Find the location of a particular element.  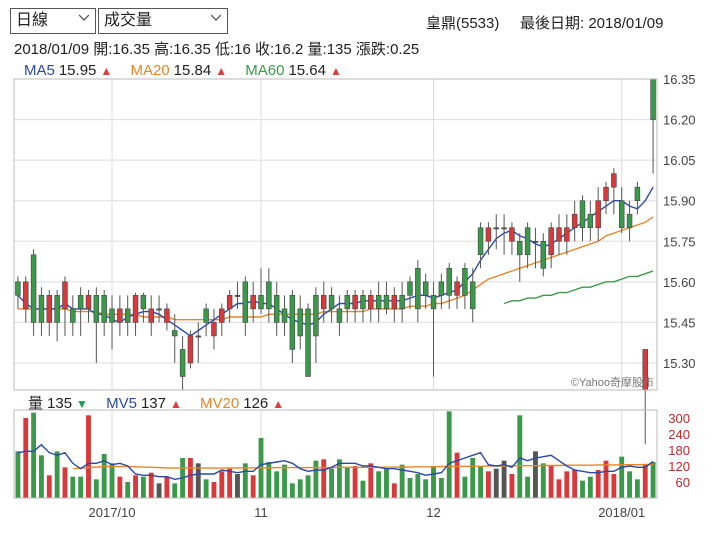

indicator-select: 成交量 is located at coordinates (163, 21).